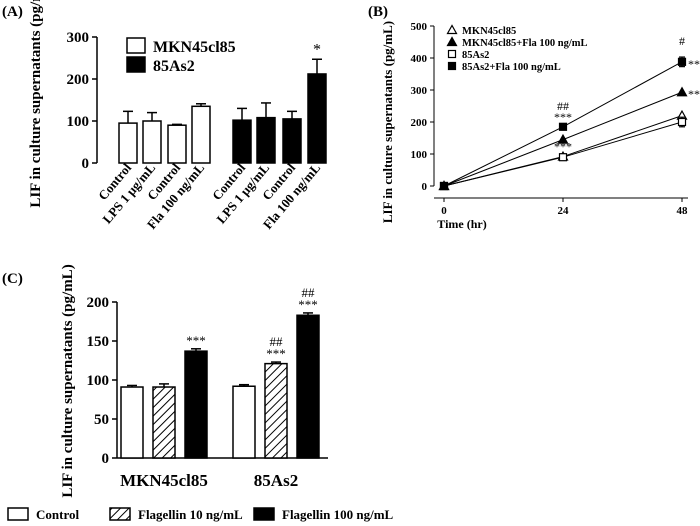  What do you see at coordinates (12, 12) in the screenshot?
I see `panel-a-label: (A)` at bounding box center [12, 12].